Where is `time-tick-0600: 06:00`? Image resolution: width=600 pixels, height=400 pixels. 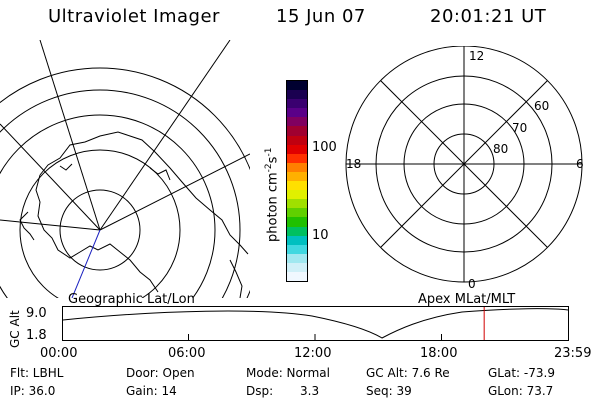
time-tick-0600: 06:00 is located at coordinates (187, 353).